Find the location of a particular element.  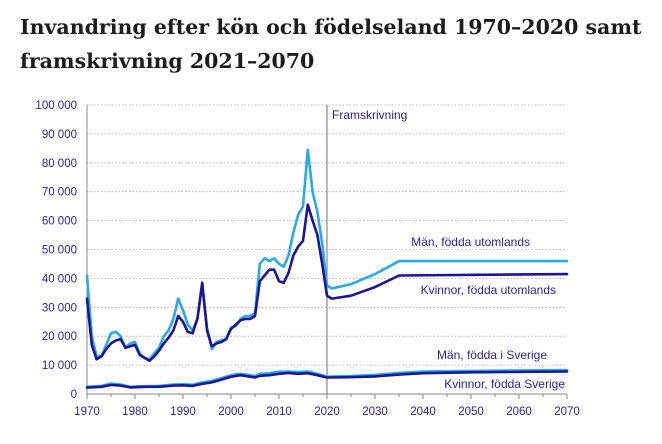

y-tick-label: 90 000 is located at coordinates (59, 135).